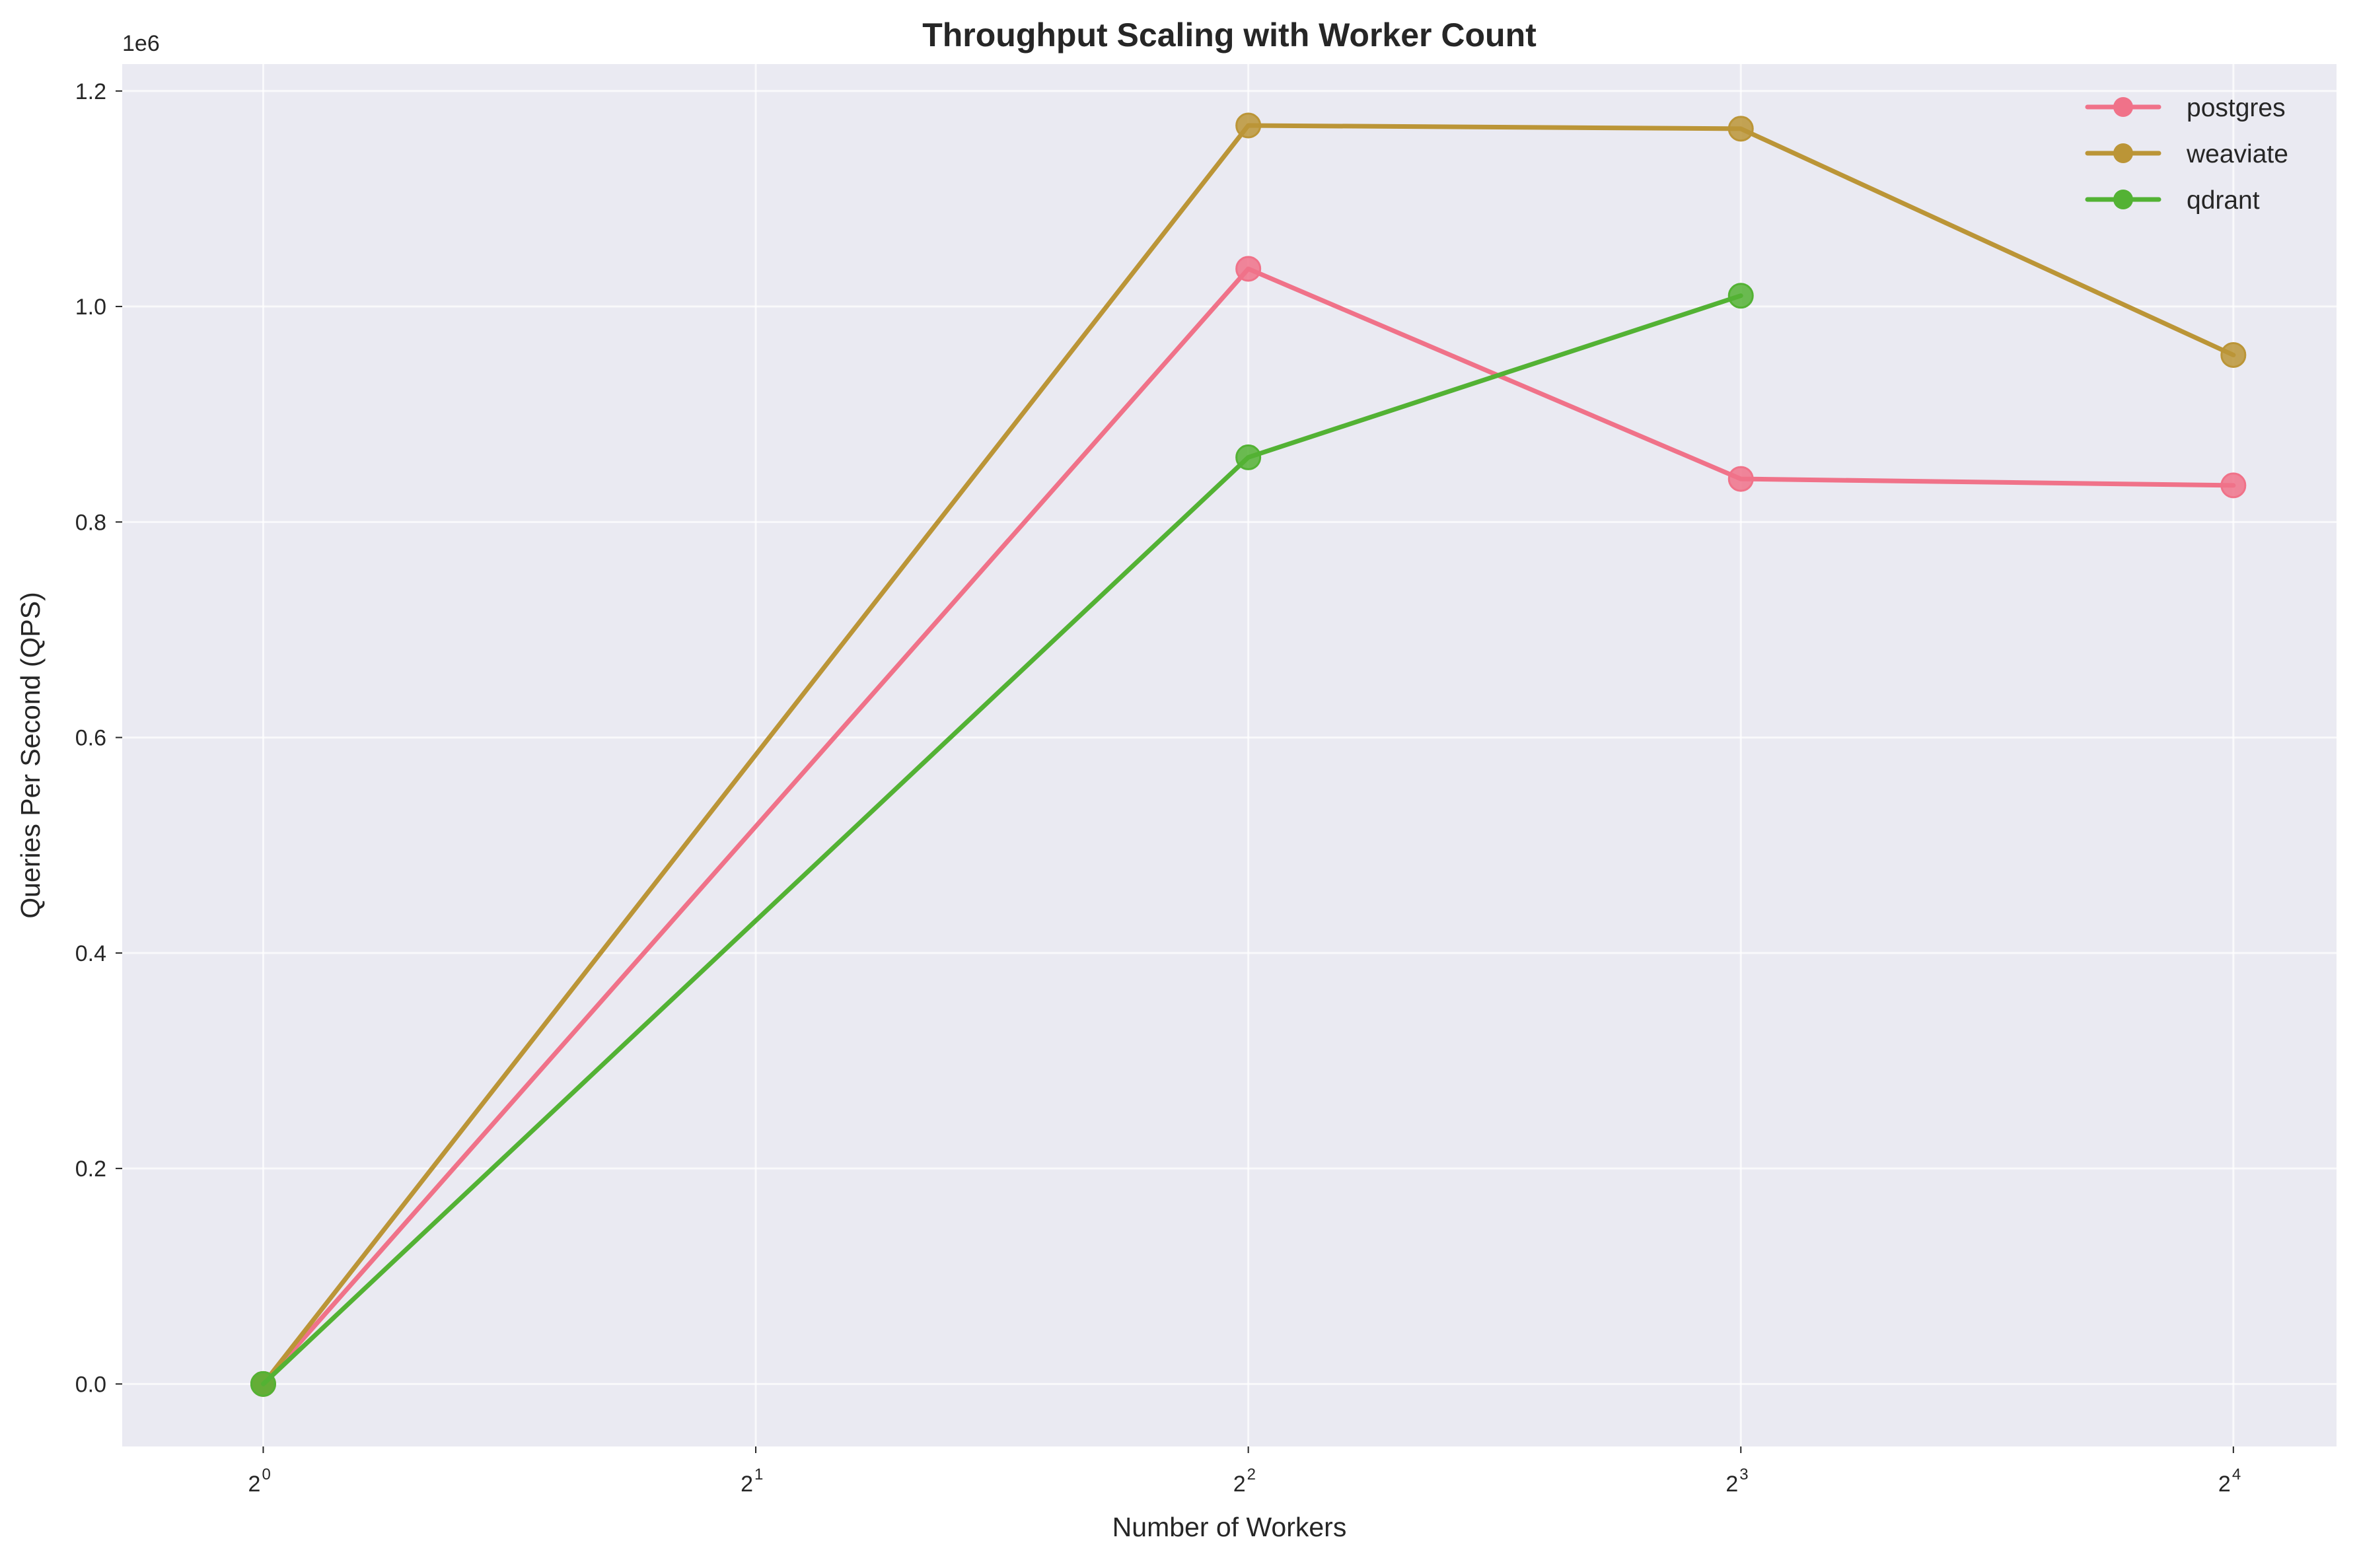 The width and height of the screenshot is (2359, 1568). What do you see at coordinates (1230, 35) in the screenshot?
I see `chart-title: Throughput Scaling with Worker Count` at bounding box center [1230, 35].